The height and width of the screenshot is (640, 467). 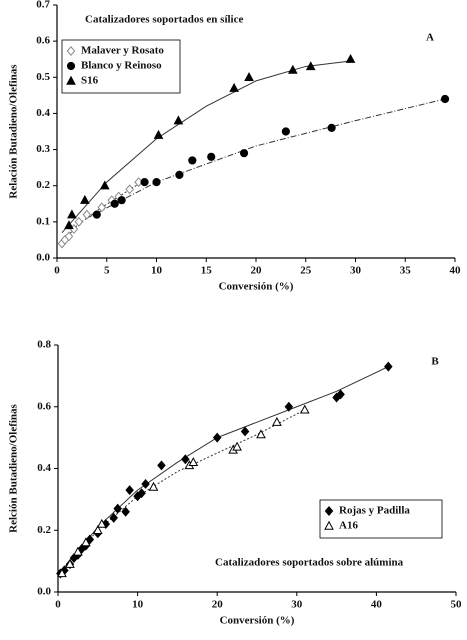 What do you see at coordinates (14, 467) in the screenshot?
I see `y-axis-title: Relción Butadieno/Olefinas` at bounding box center [14, 467].